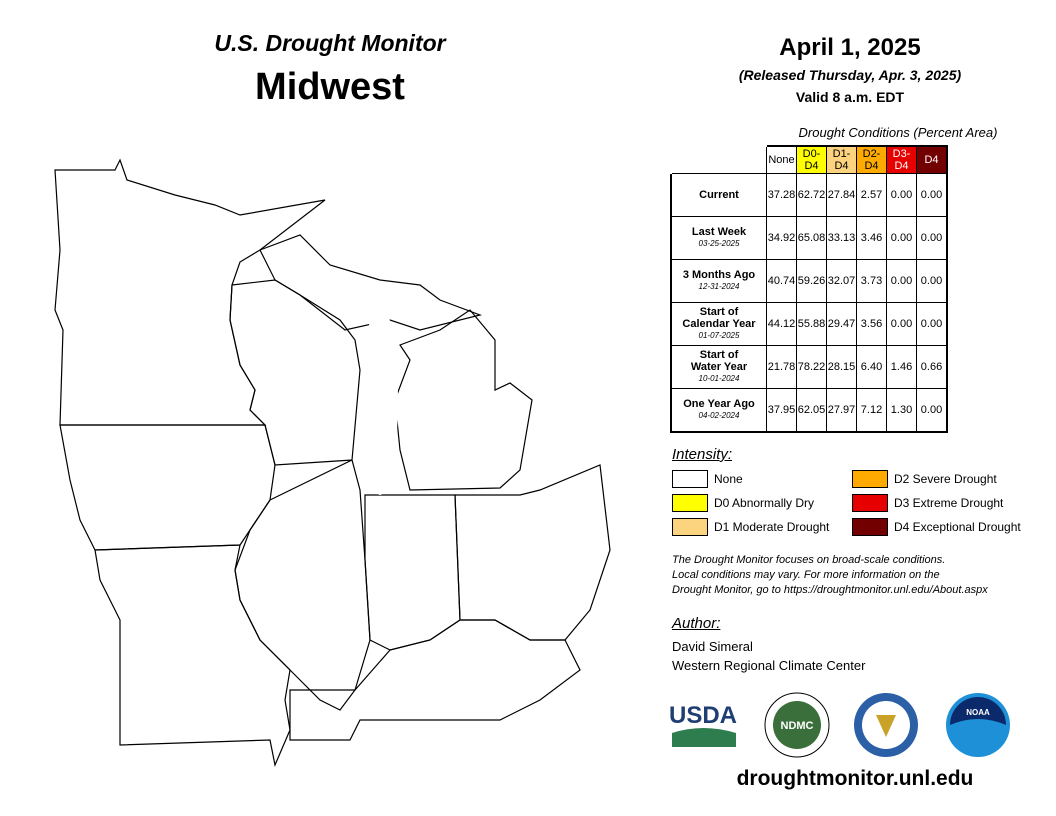 This screenshot has width=1056, height=816. I want to click on row-label-line: Last Week, so click(719, 232).